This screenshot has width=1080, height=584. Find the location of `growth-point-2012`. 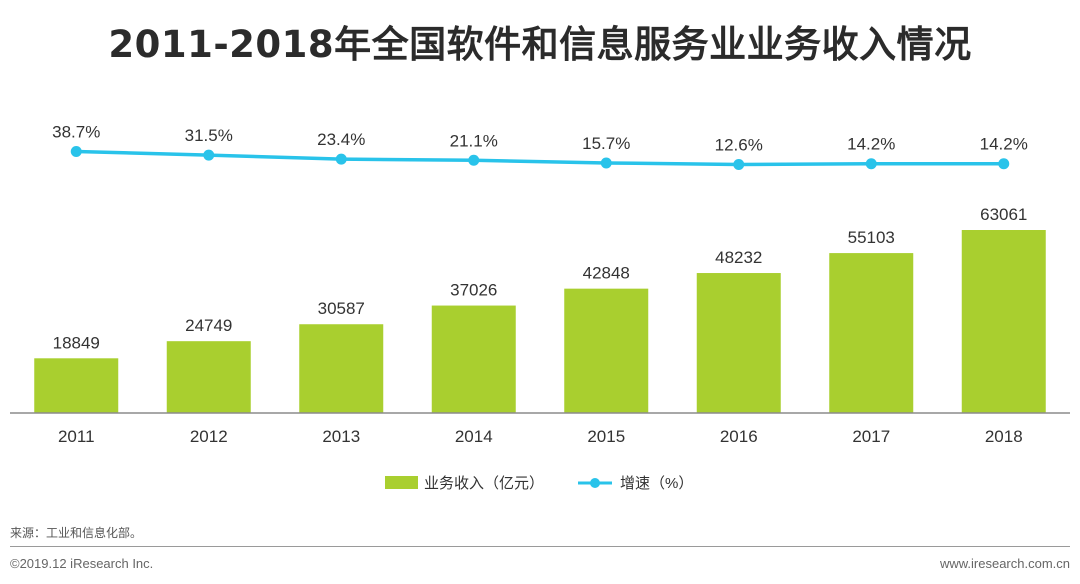

growth-point-2012 is located at coordinates (209, 155).